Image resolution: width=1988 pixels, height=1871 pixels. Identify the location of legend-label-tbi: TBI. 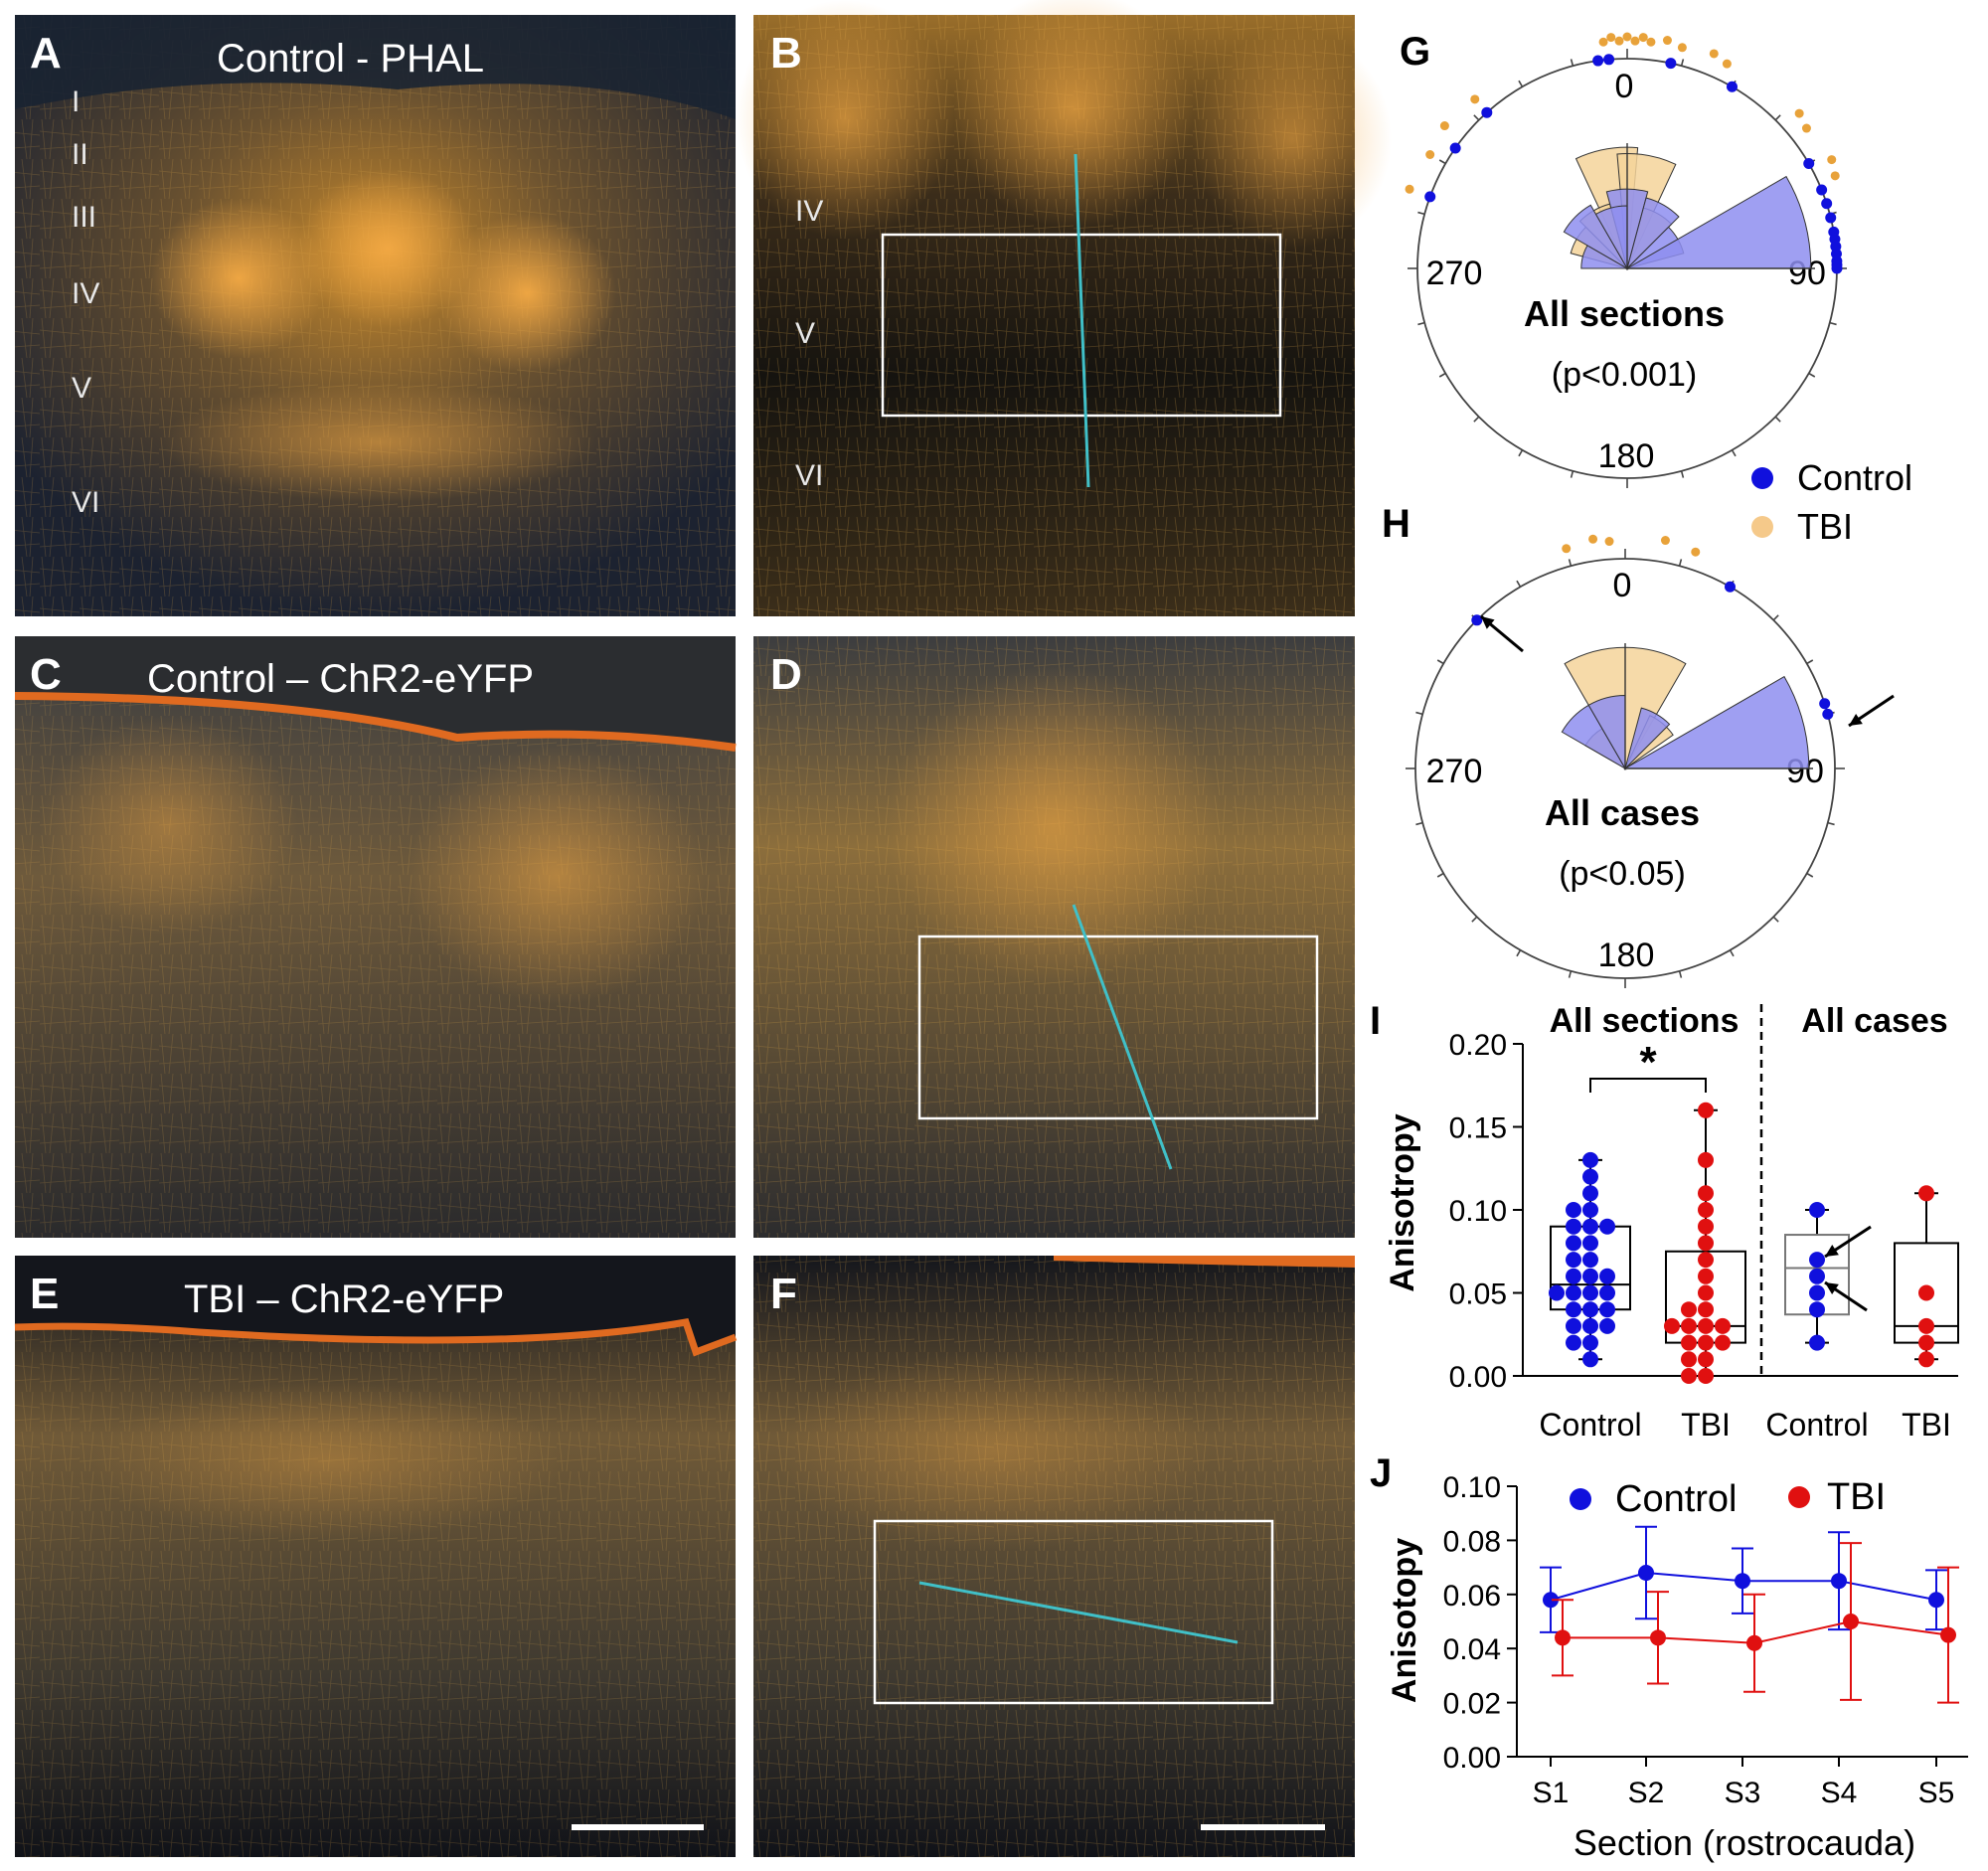
(1856, 1497).